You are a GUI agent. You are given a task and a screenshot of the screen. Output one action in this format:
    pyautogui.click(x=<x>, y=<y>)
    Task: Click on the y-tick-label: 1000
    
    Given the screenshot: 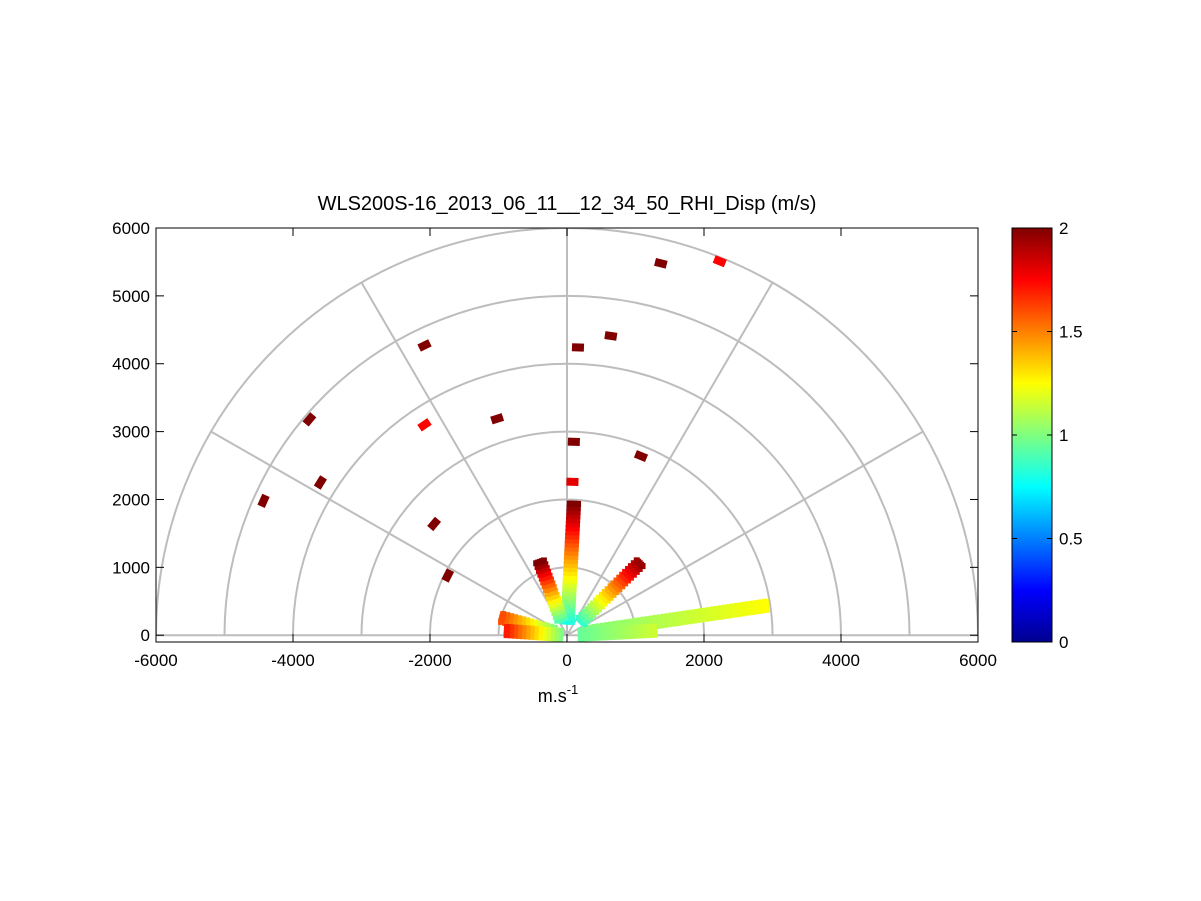 What is the action you would take?
    pyautogui.click(x=131, y=567)
    